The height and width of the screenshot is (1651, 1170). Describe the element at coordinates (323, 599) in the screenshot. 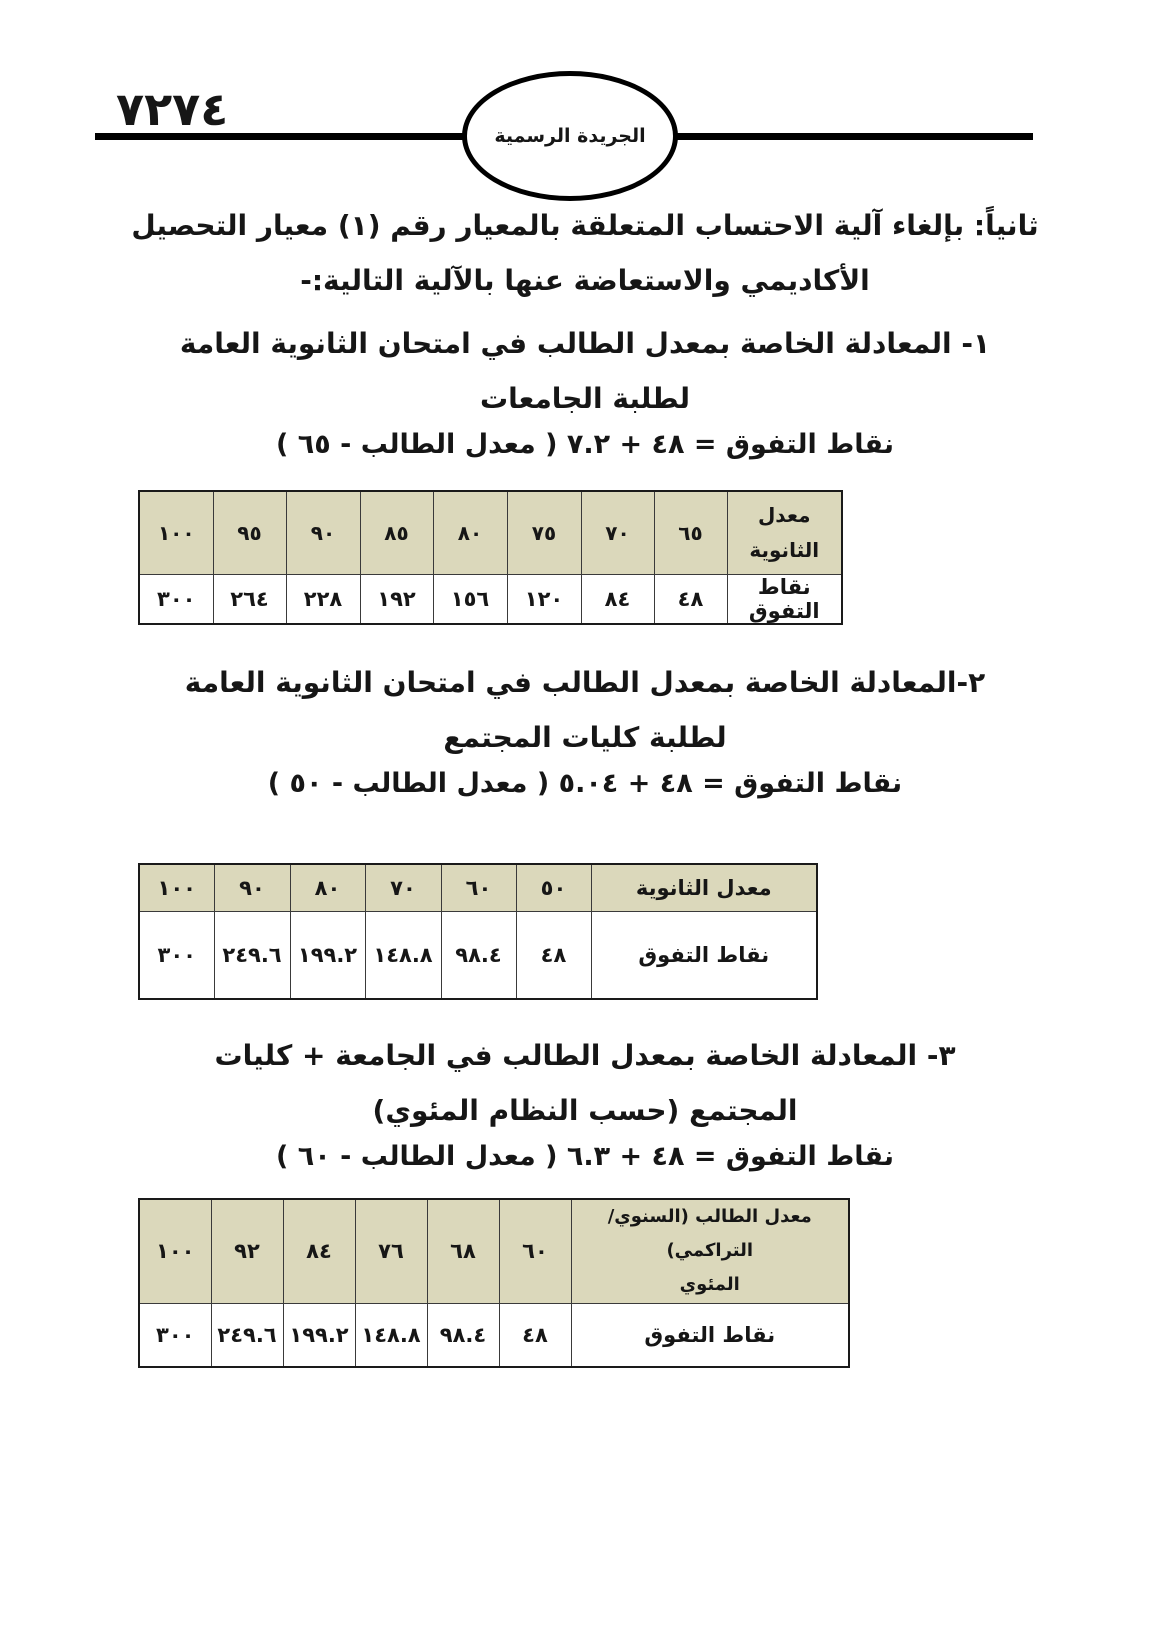

I see `cell-value: ٢٢٨` at that location.